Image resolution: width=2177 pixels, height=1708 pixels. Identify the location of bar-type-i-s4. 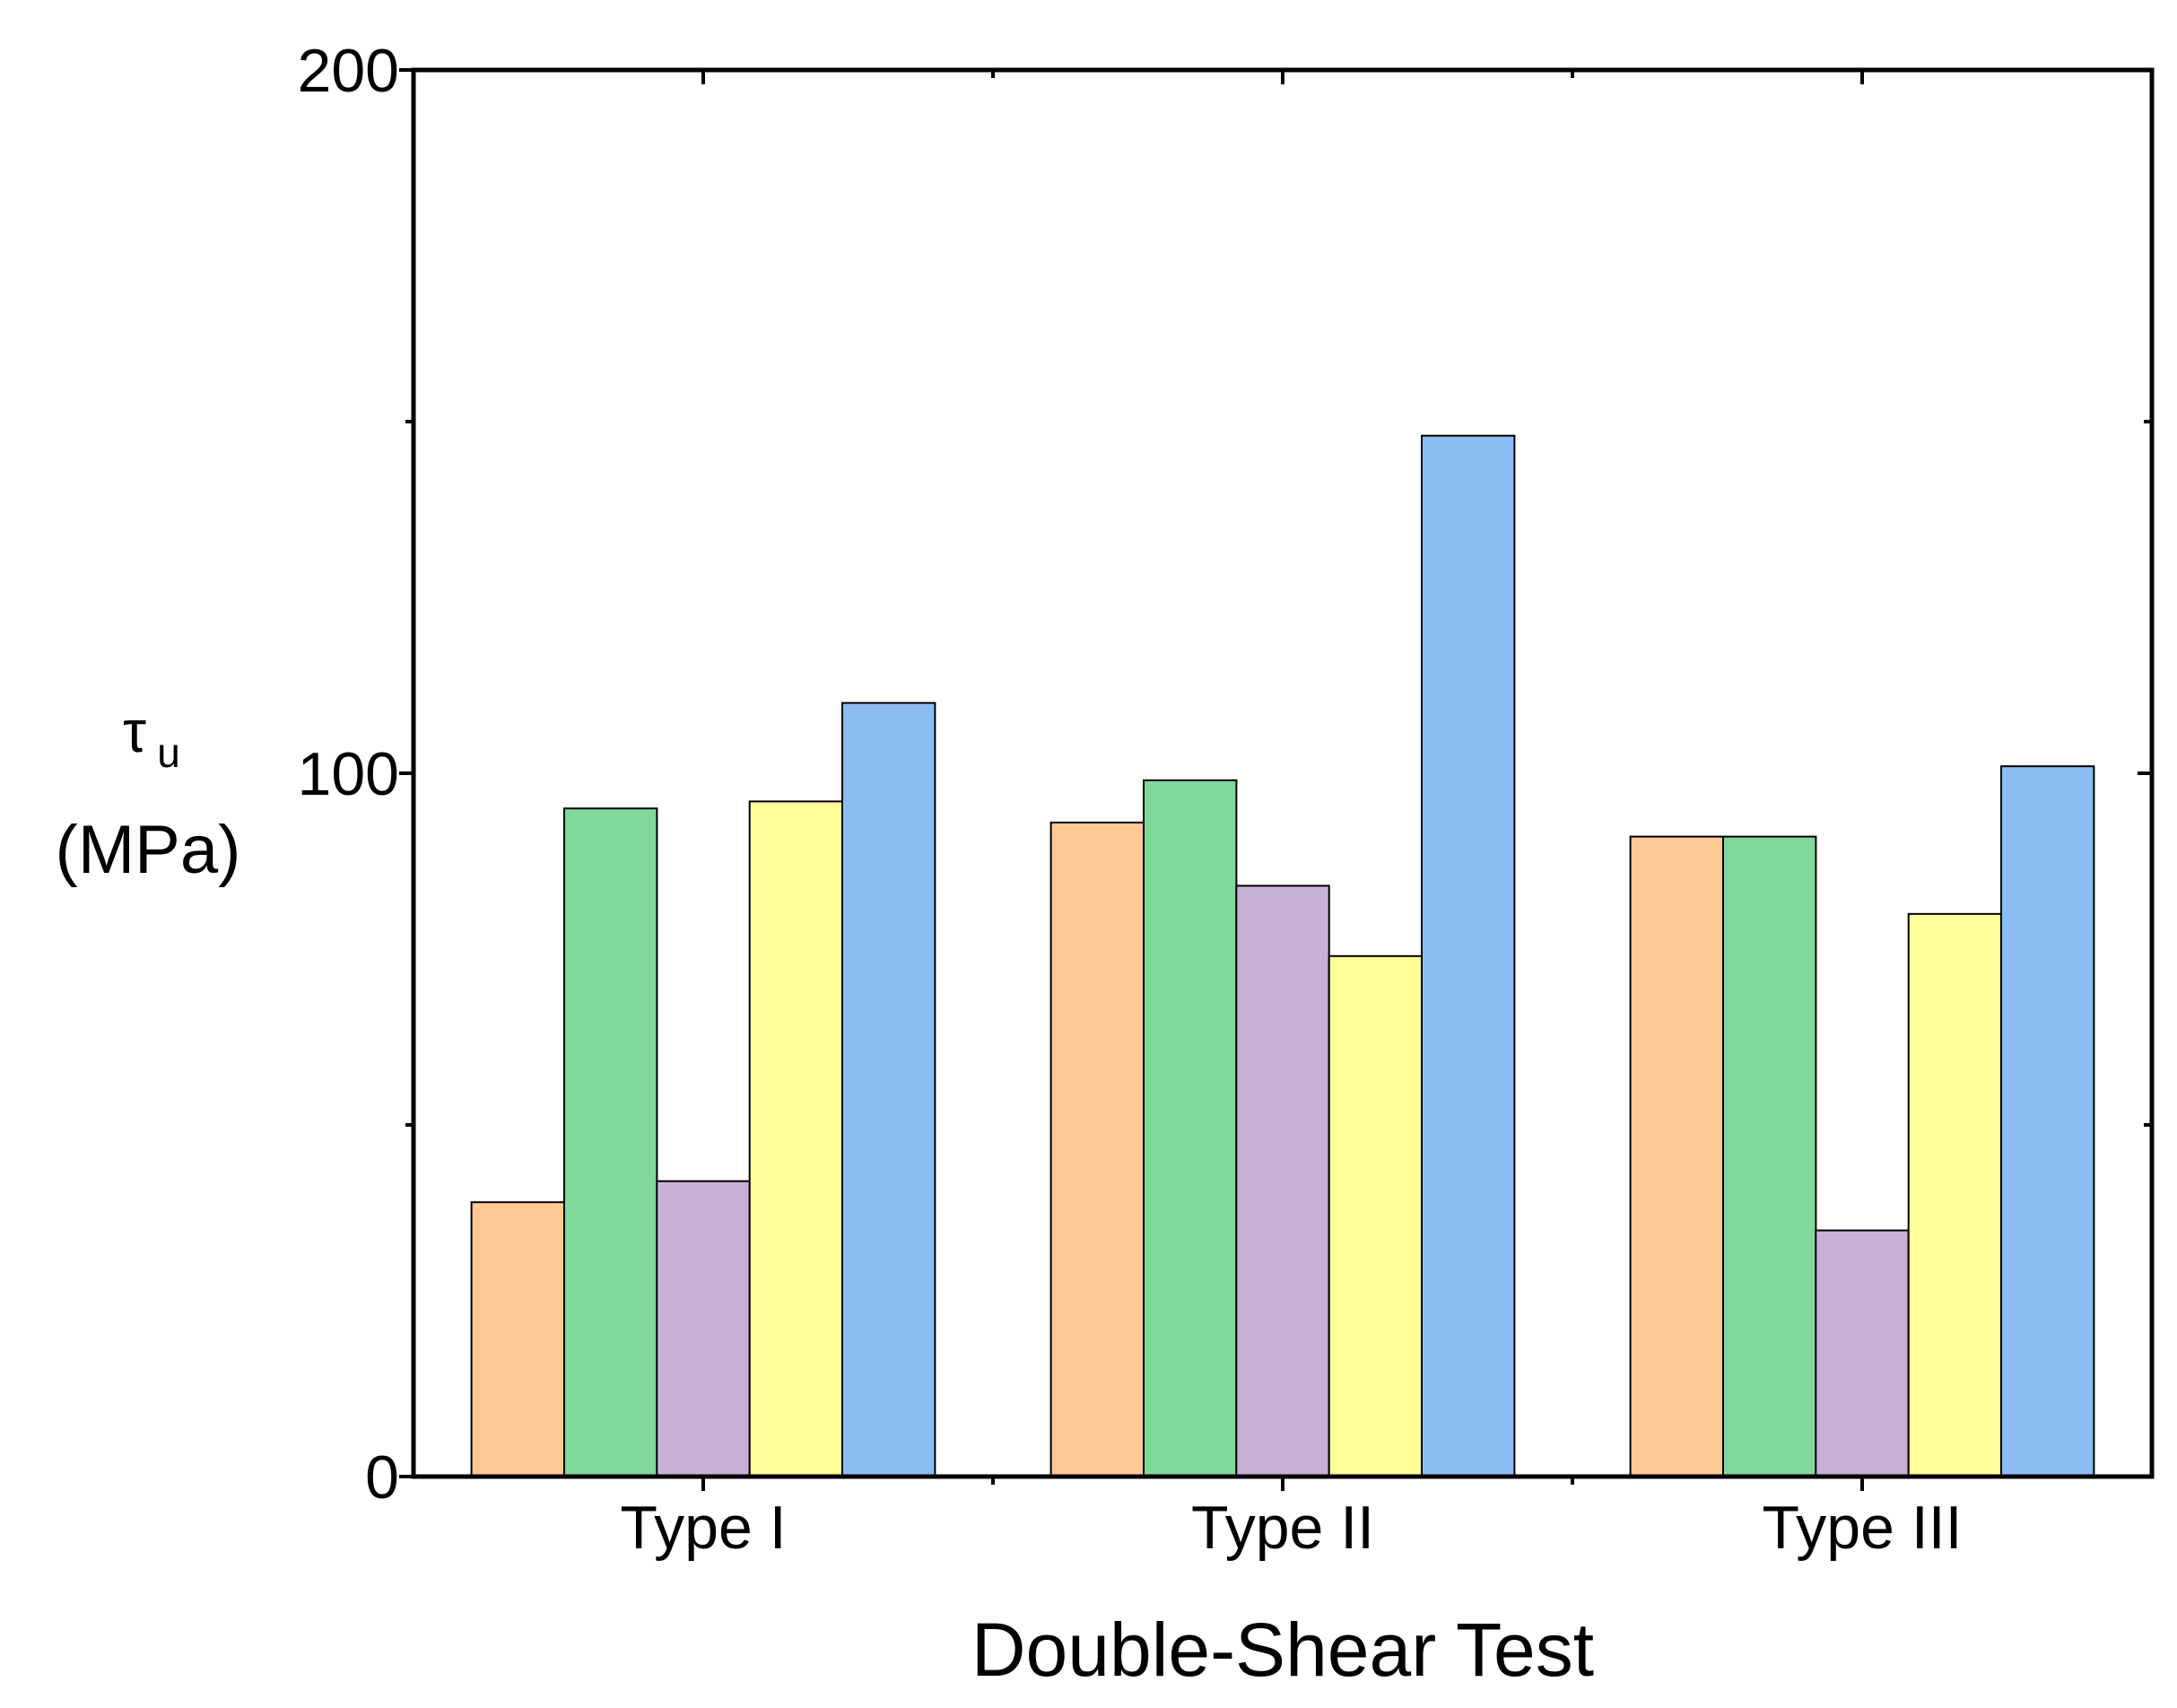
(796, 1138).